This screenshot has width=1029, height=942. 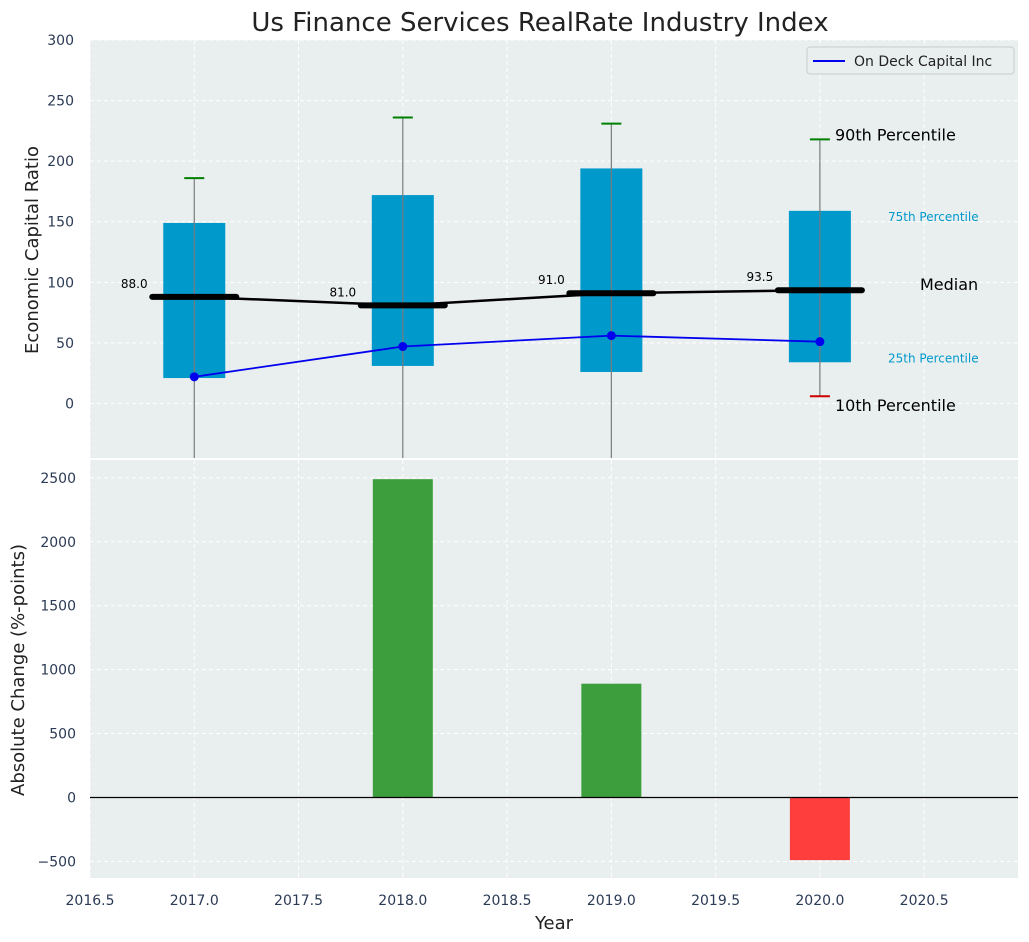 I want to click on bottom-y-tick-label: 1000, so click(x=58, y=671).